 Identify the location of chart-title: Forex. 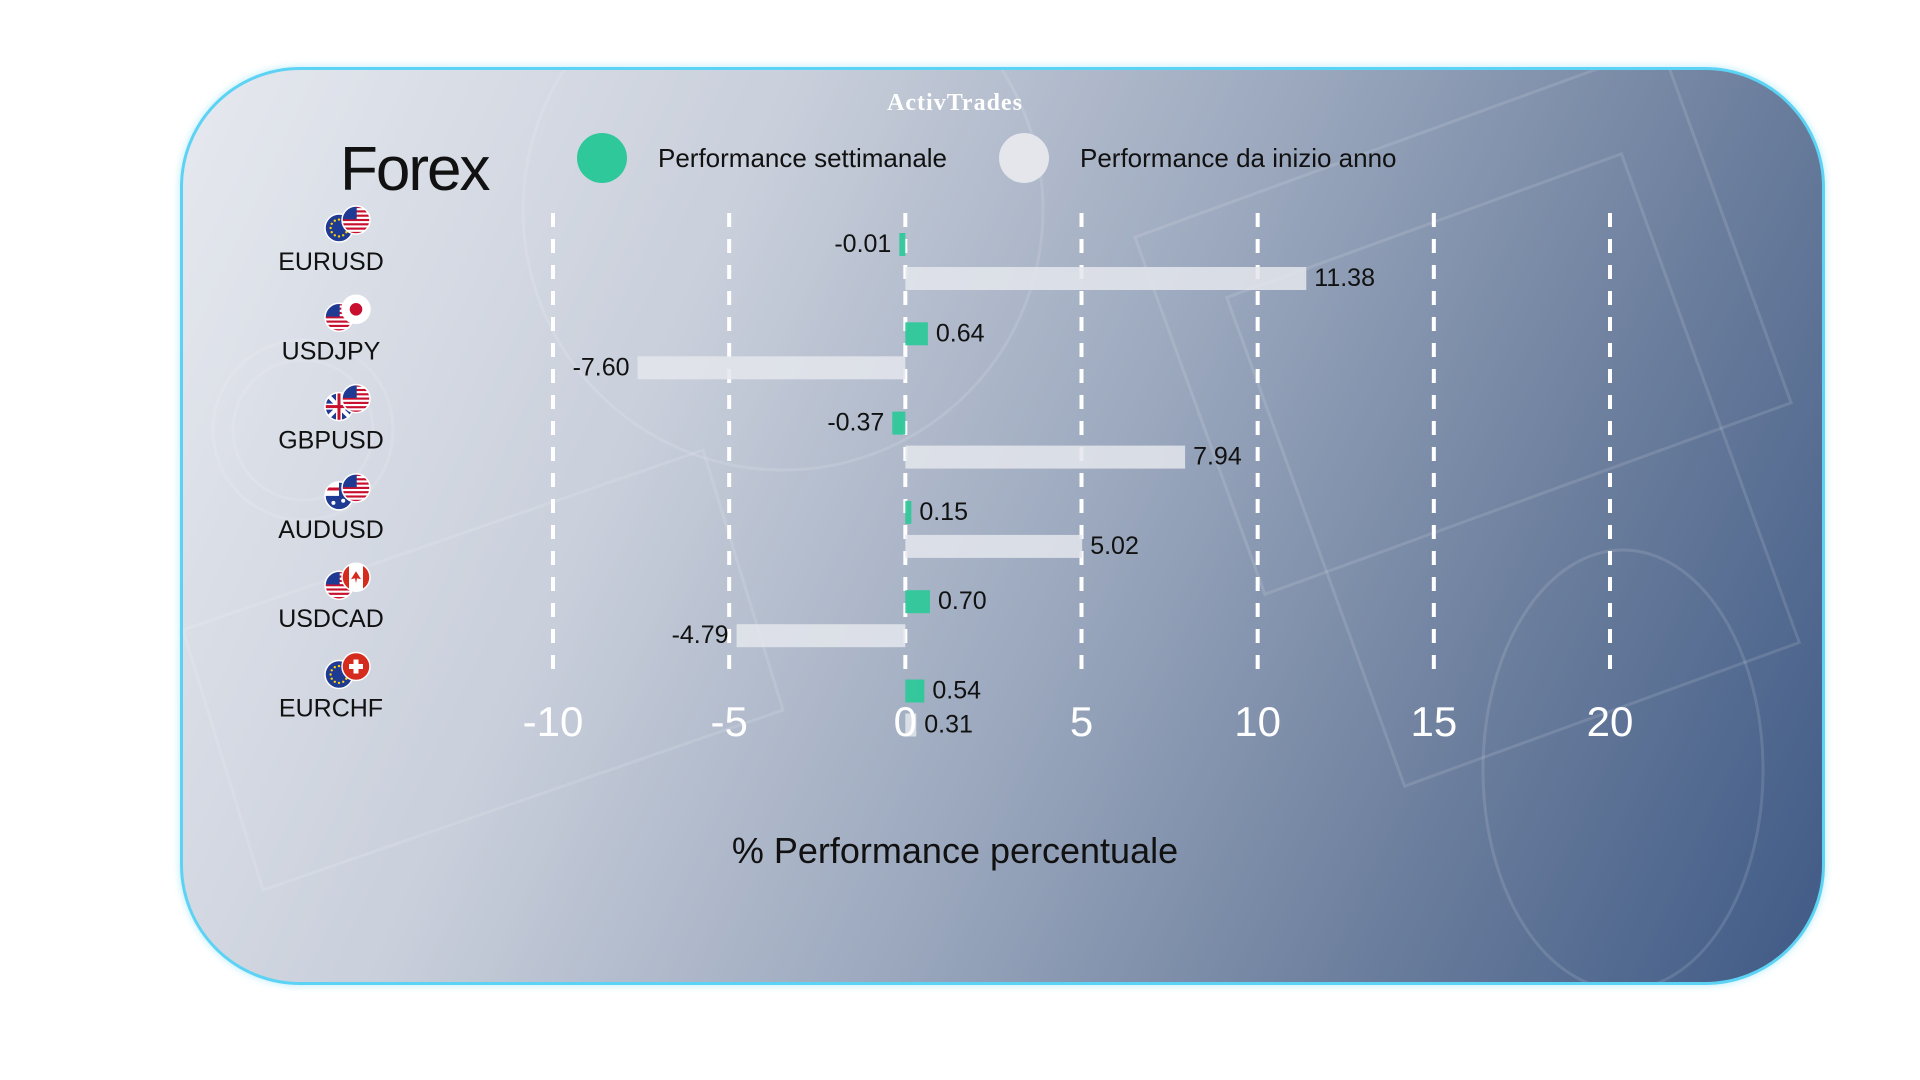
(415, 169).